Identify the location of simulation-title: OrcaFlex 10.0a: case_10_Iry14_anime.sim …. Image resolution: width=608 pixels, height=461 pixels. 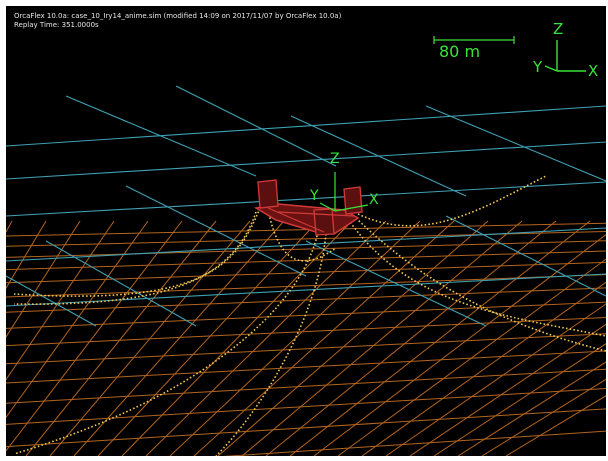
(178, 16).